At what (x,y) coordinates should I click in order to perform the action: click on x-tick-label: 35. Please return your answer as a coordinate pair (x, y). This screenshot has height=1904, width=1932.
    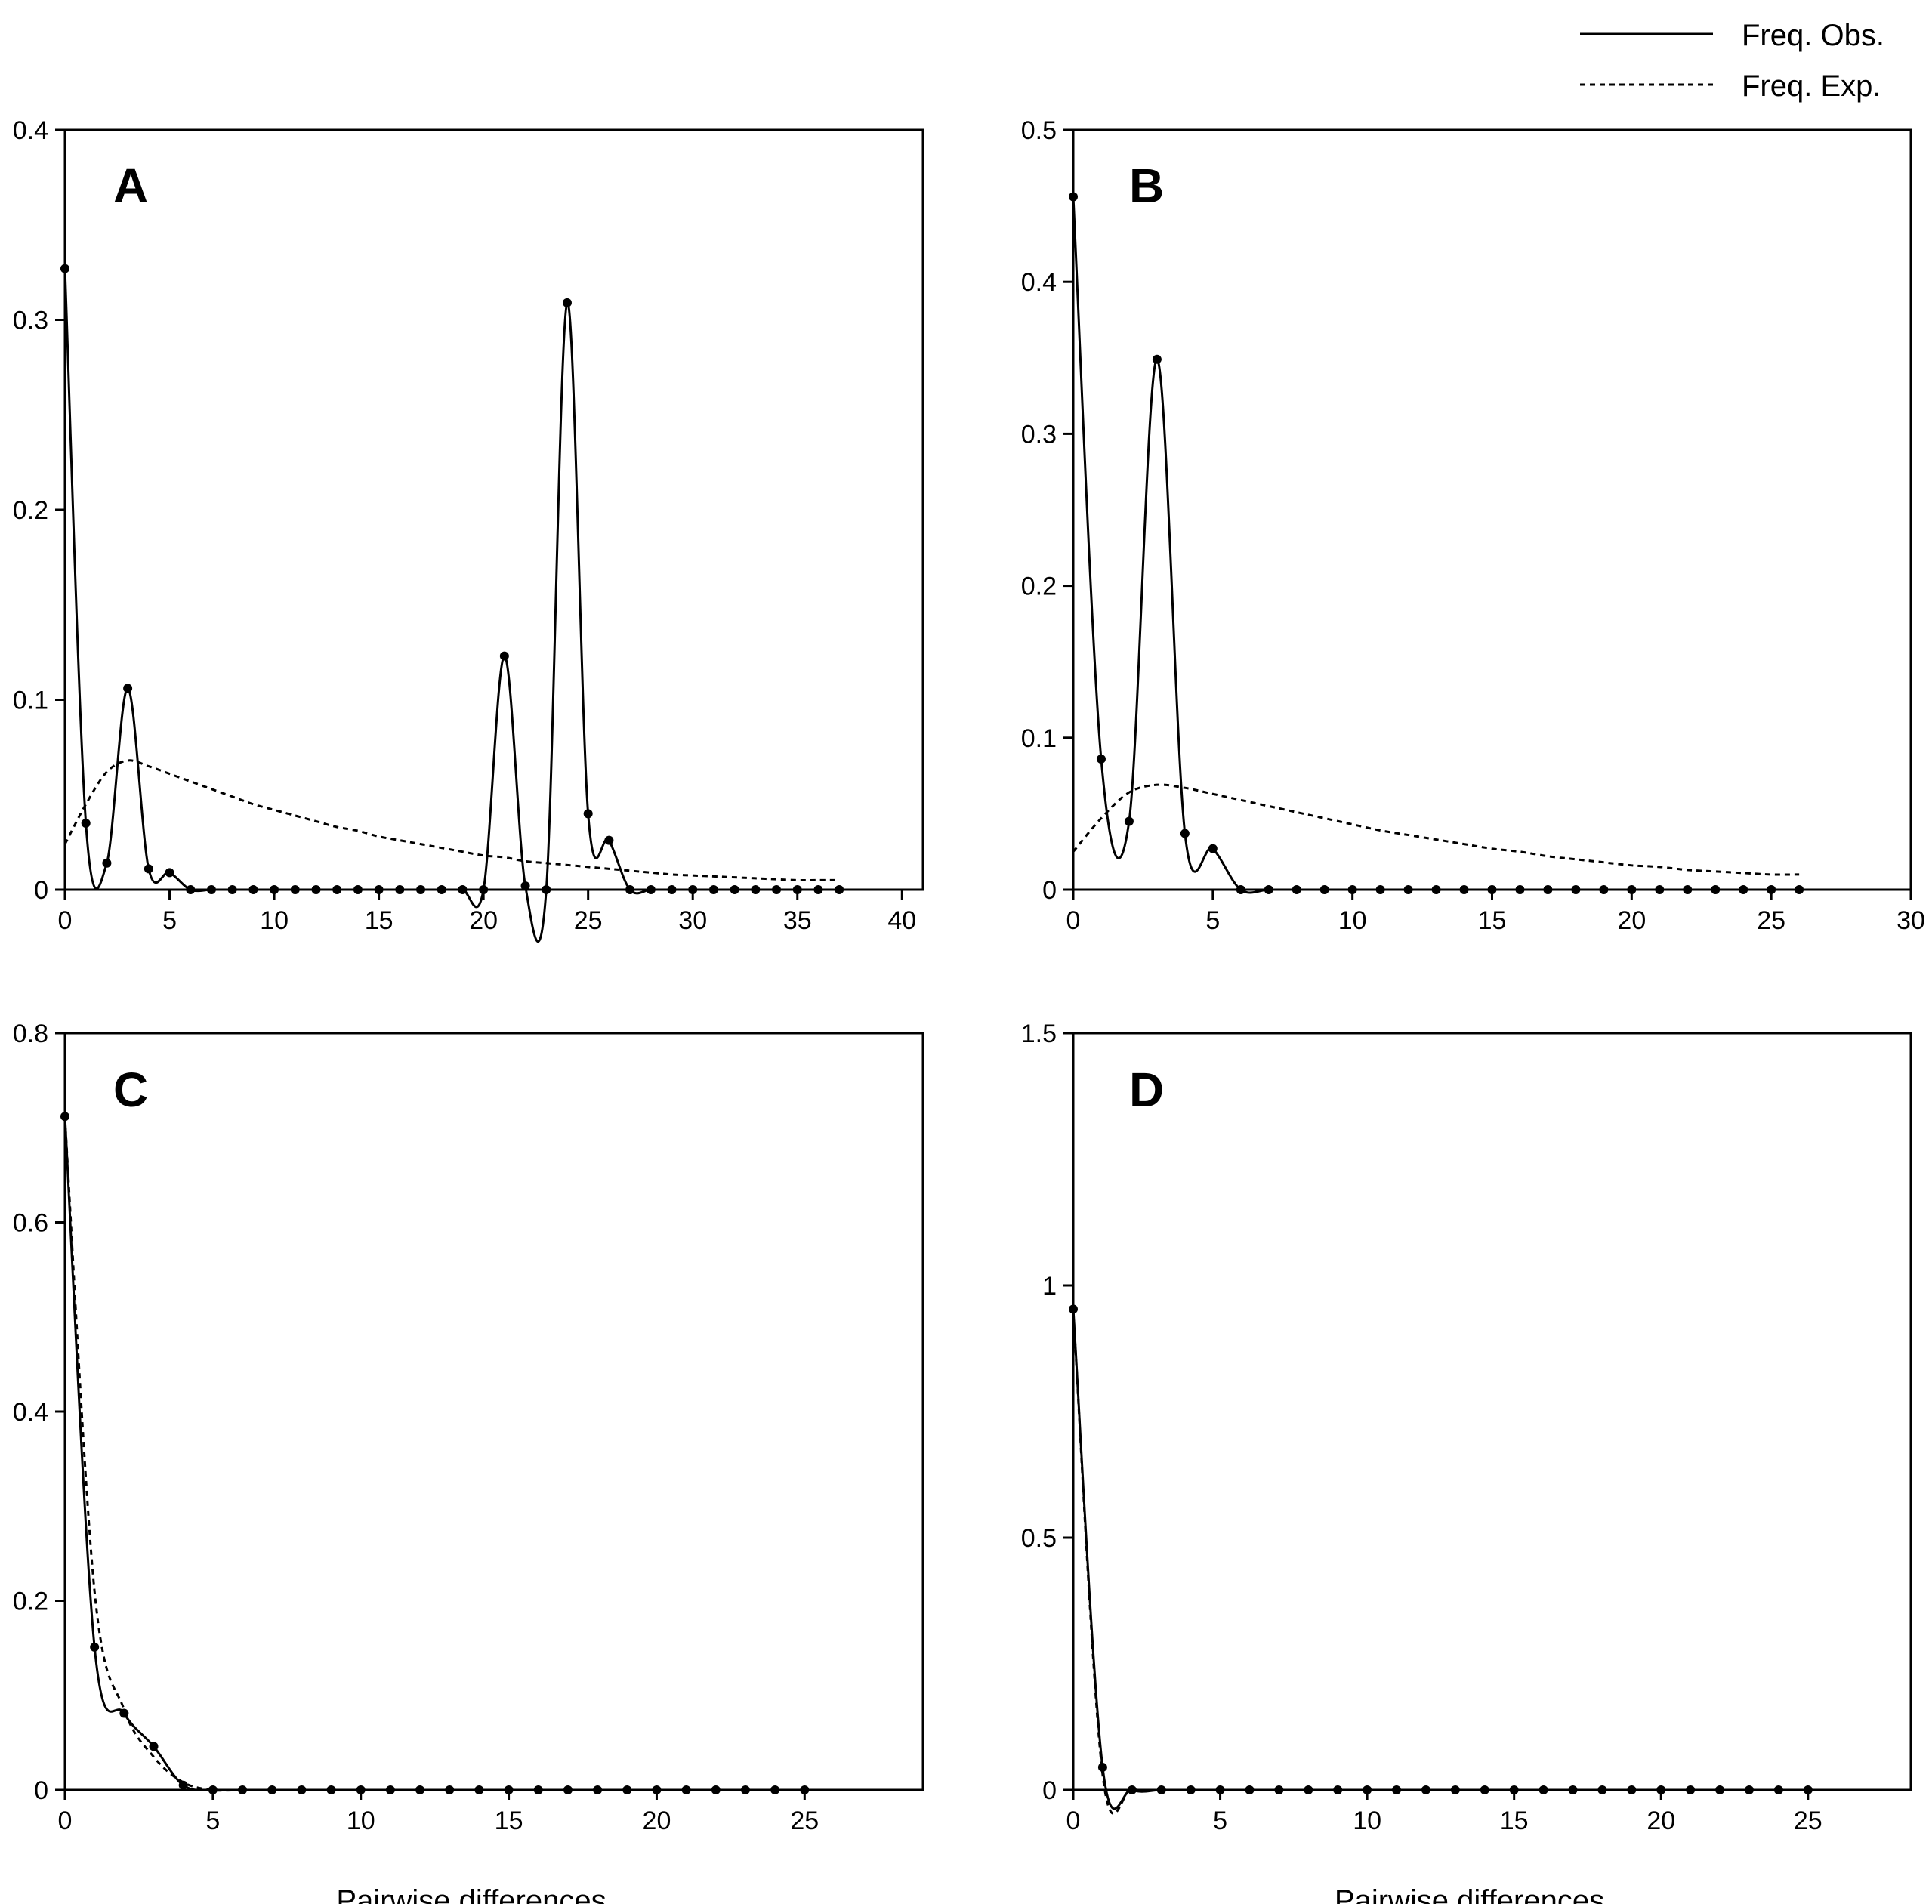
    Looking at the image, I should click on (797, 920).